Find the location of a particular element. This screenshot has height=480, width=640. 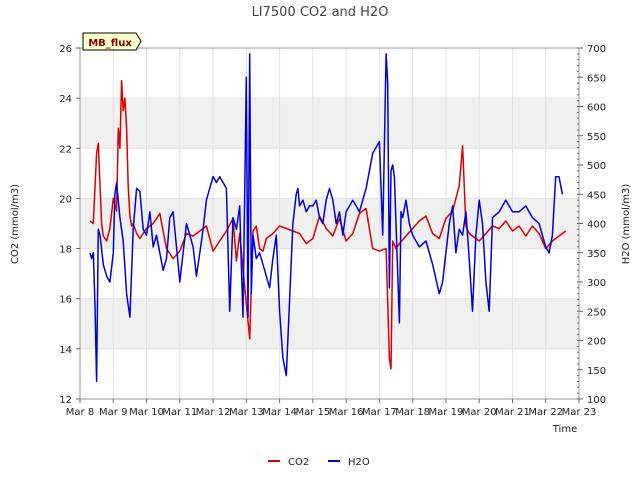

badge-shape is located at coordinates (112, 41).